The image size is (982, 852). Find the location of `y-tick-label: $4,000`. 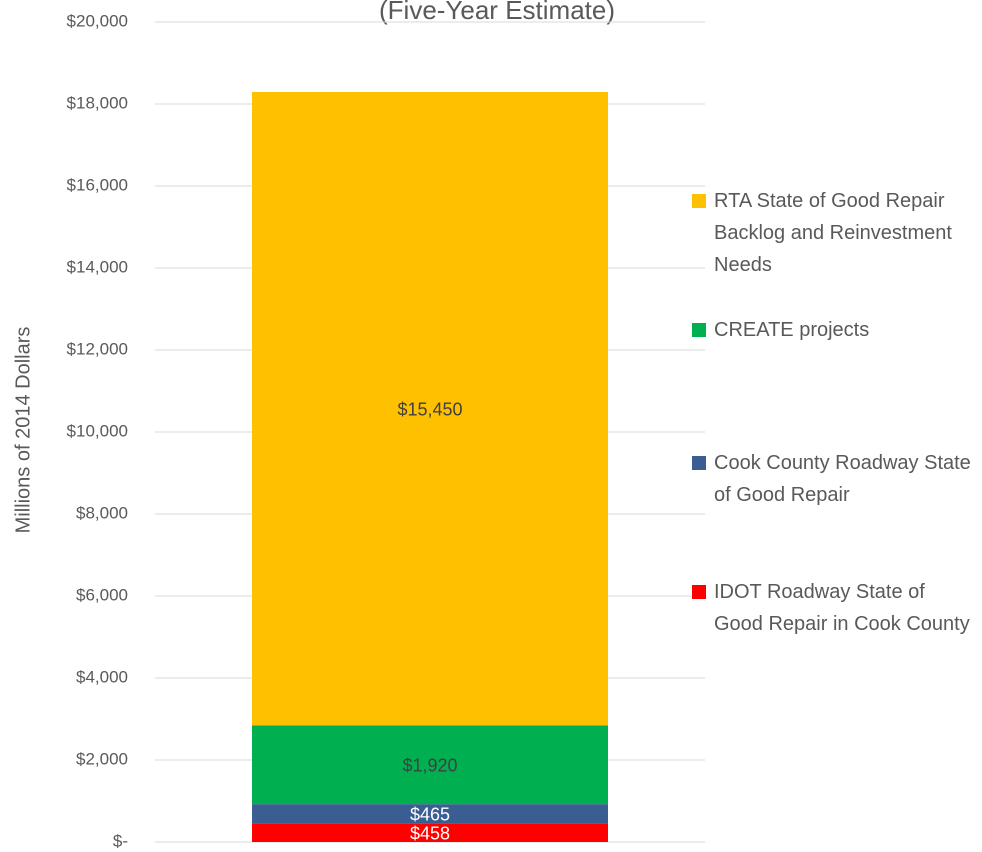

y-tick-label: $4,000 is located at coordinates (102, 676).